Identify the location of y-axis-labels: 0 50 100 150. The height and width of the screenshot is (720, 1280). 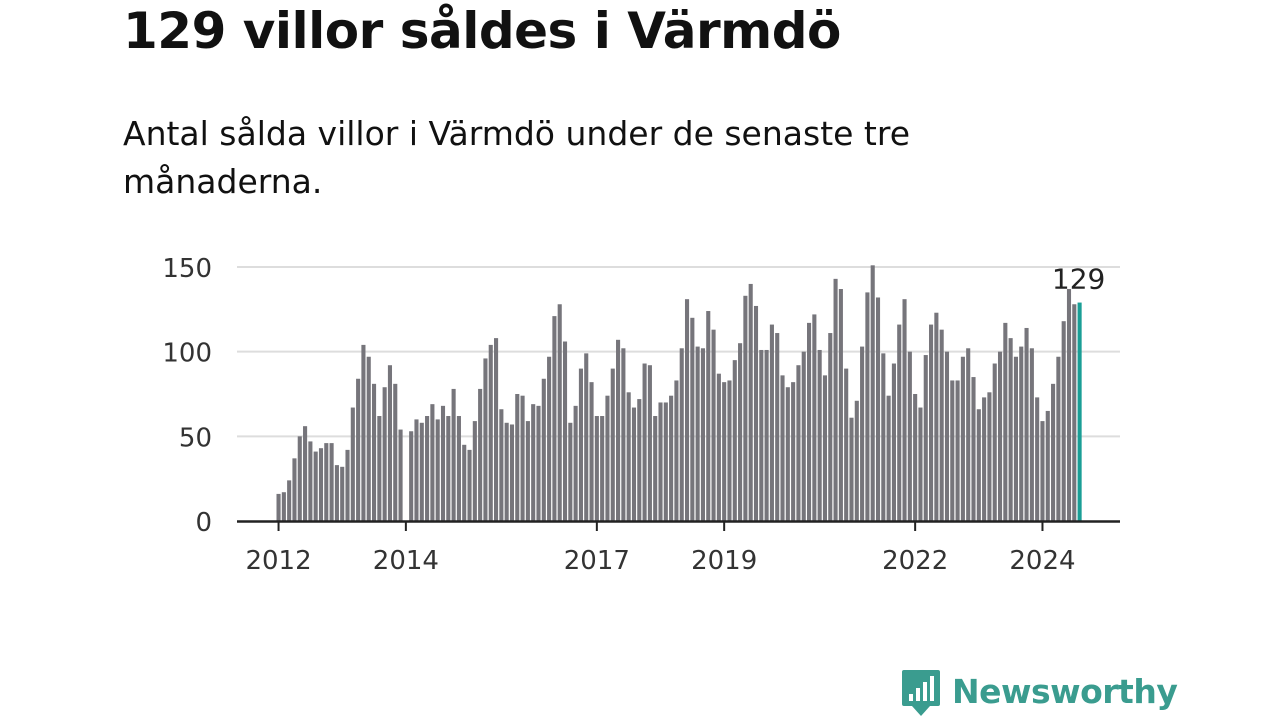
(187, 396).